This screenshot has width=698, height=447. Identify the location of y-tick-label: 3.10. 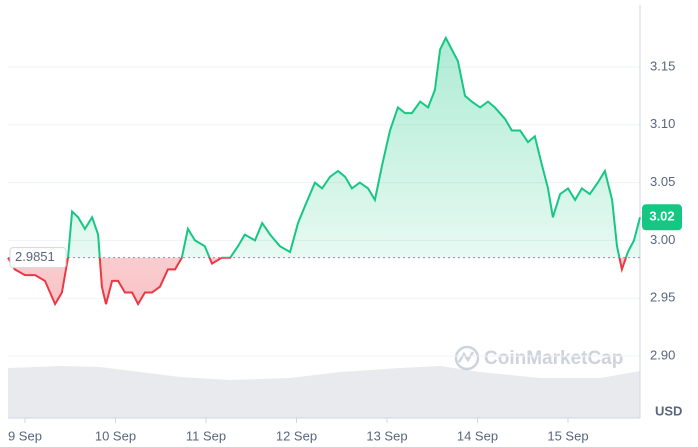
(662, 123).